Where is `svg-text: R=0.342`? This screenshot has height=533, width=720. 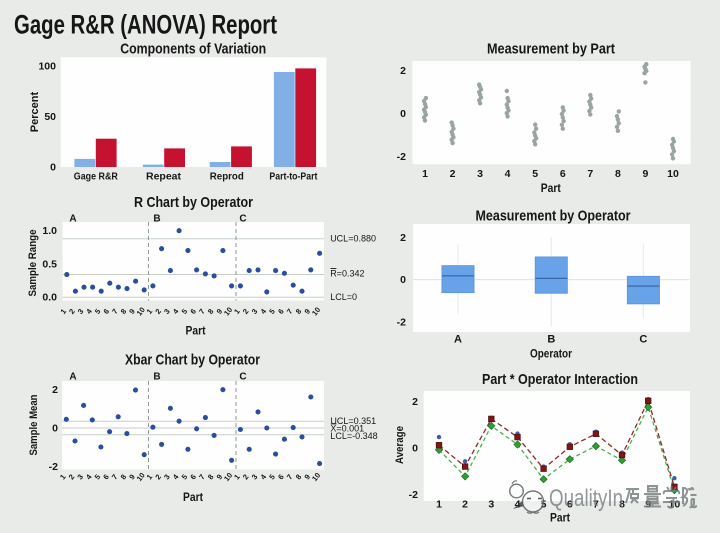 svg-text: R=0.342 is located at coordinates (347, 274).